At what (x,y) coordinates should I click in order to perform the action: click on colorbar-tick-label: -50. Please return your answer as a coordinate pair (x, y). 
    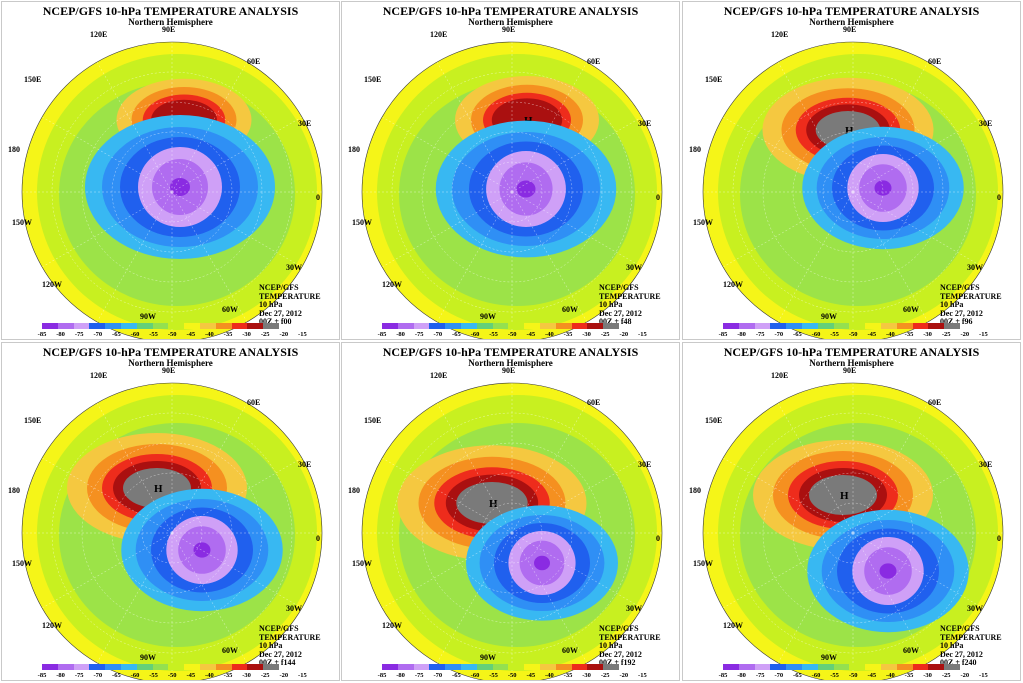
    Looking at the image, I should click on (172, 675).